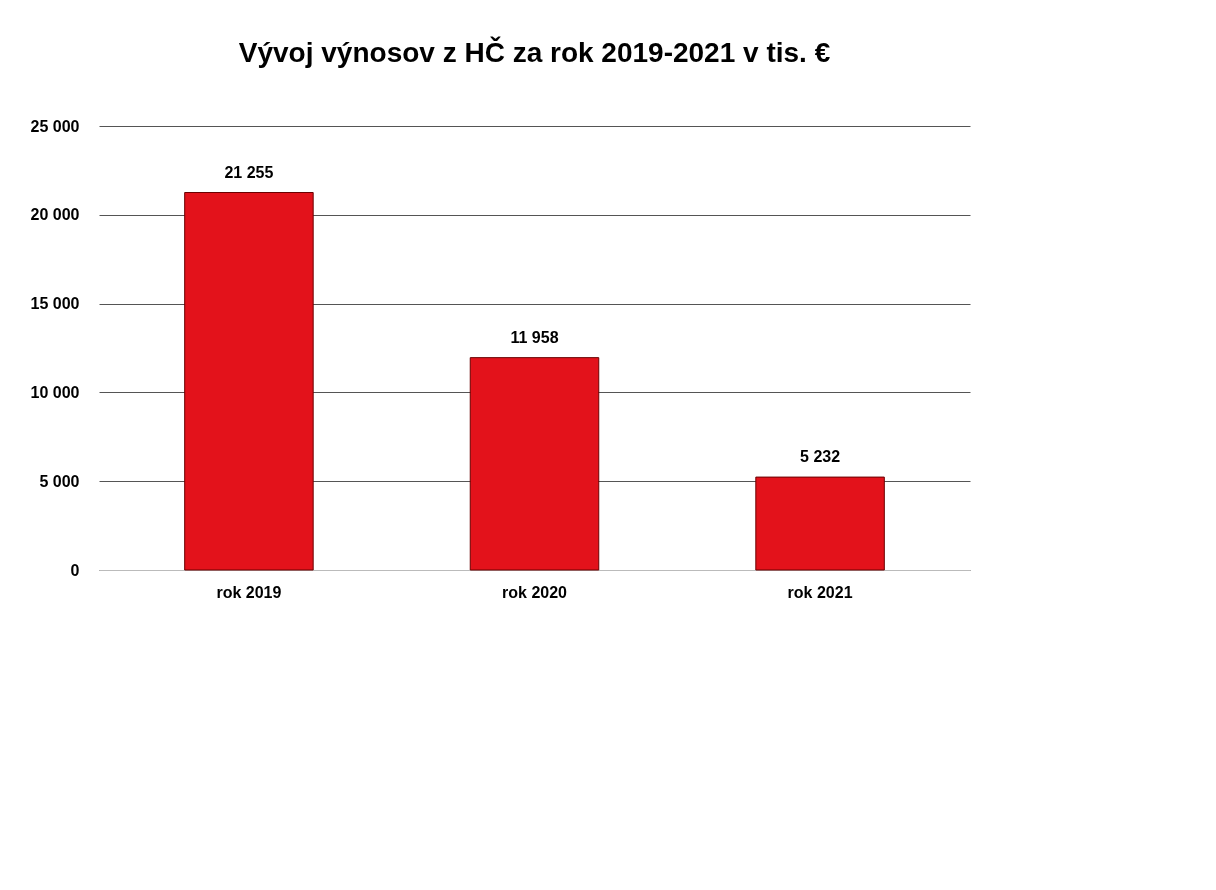 The width and height of the screenshot is (1216, 890). I want to click on x-tick-label: rok 2019, so click(249, 592).